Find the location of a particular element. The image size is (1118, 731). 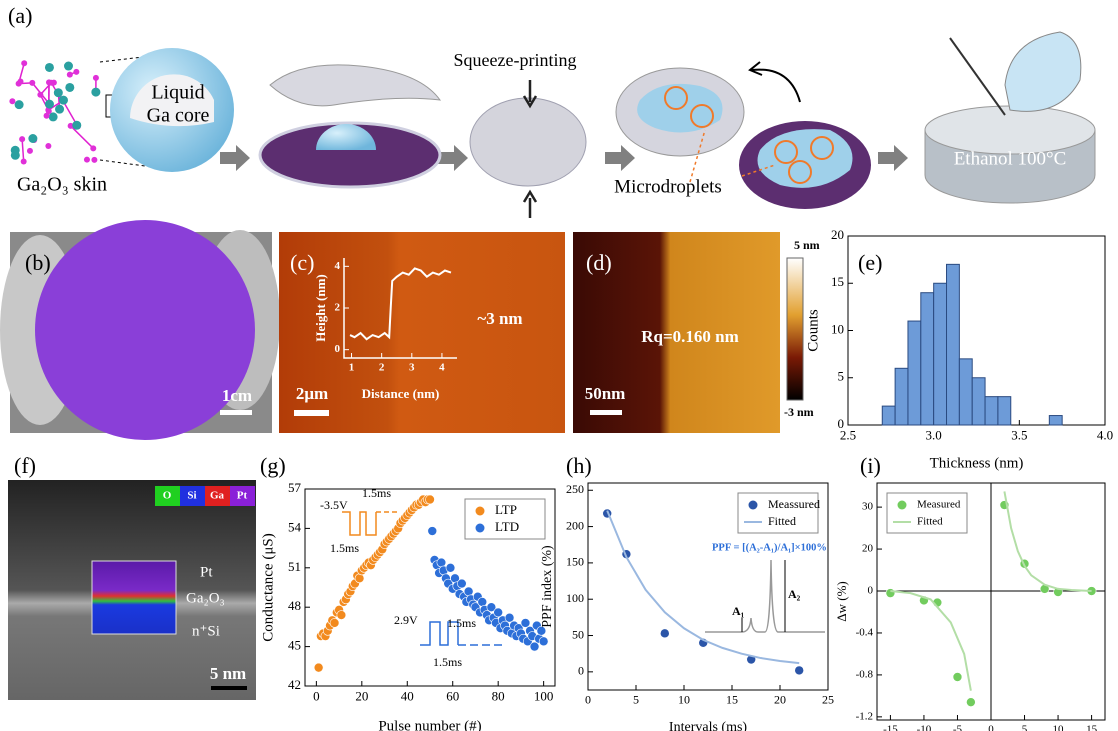

x-axis-label: Thickness (nm) is located at coordinates (977, 463).